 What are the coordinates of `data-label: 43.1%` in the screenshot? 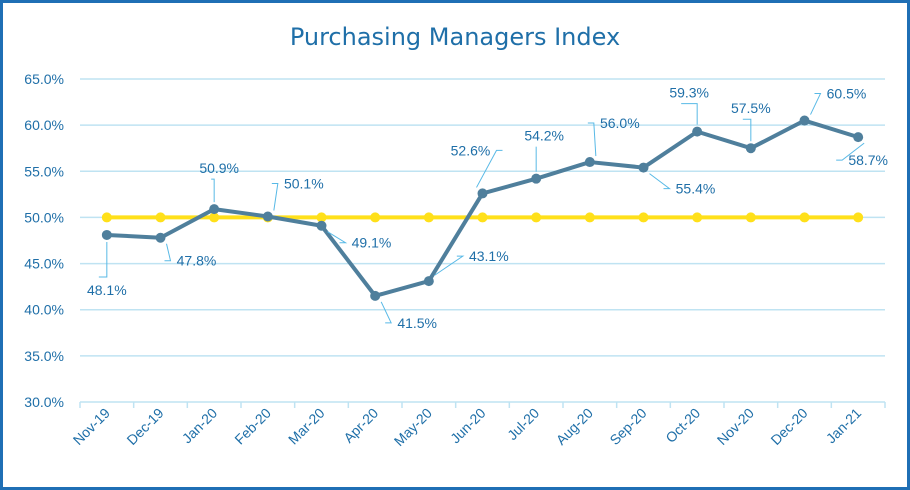 It's located at (489, 256).